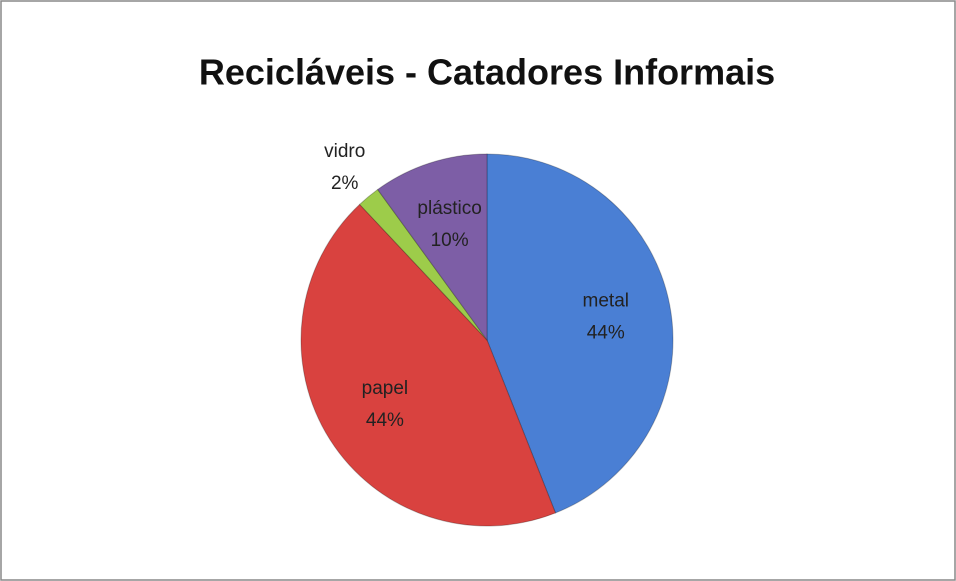  Describe the element at coordinates (344, 167) in the screenshot. I see `slice-label: vidro 2%` at that location.